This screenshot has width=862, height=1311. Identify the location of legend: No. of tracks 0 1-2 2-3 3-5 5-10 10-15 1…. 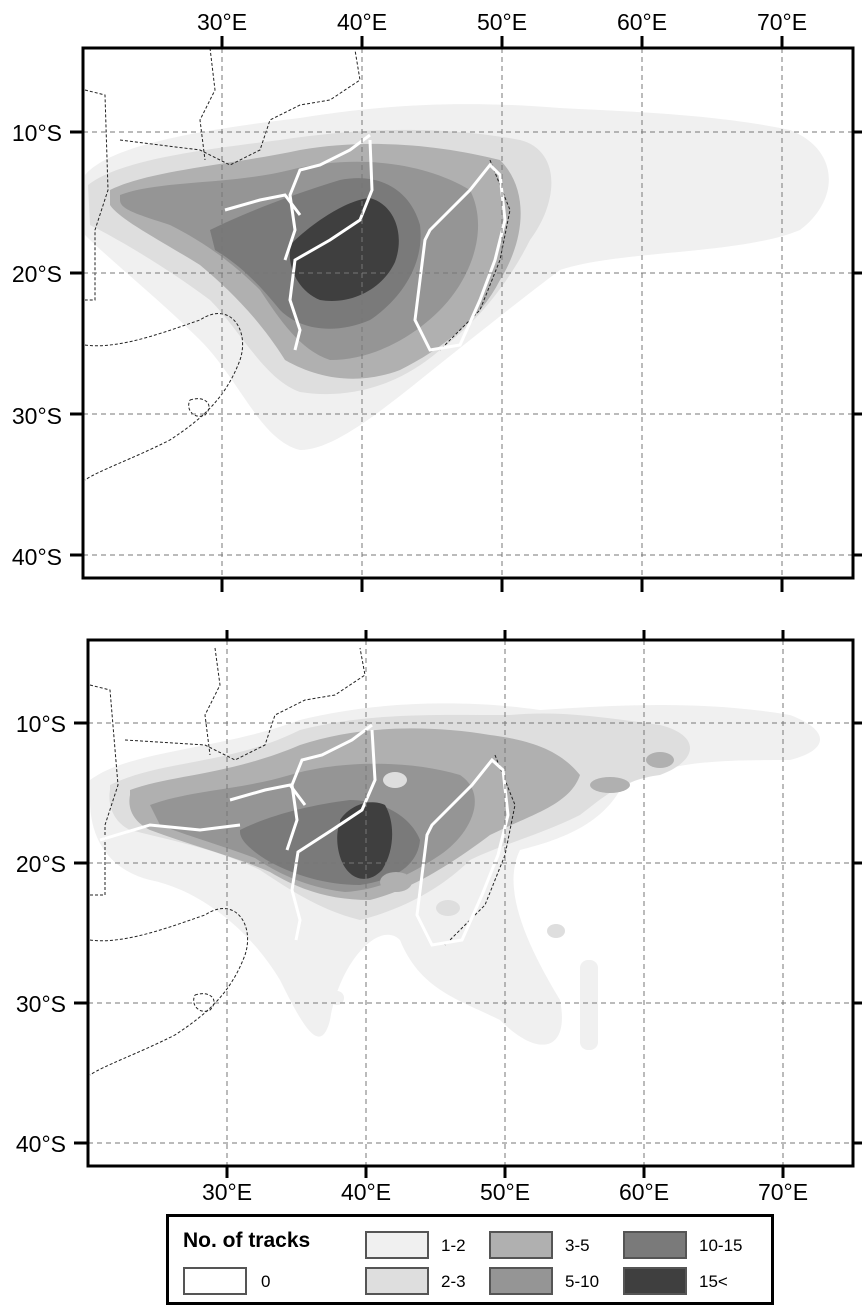
(470, 1259).